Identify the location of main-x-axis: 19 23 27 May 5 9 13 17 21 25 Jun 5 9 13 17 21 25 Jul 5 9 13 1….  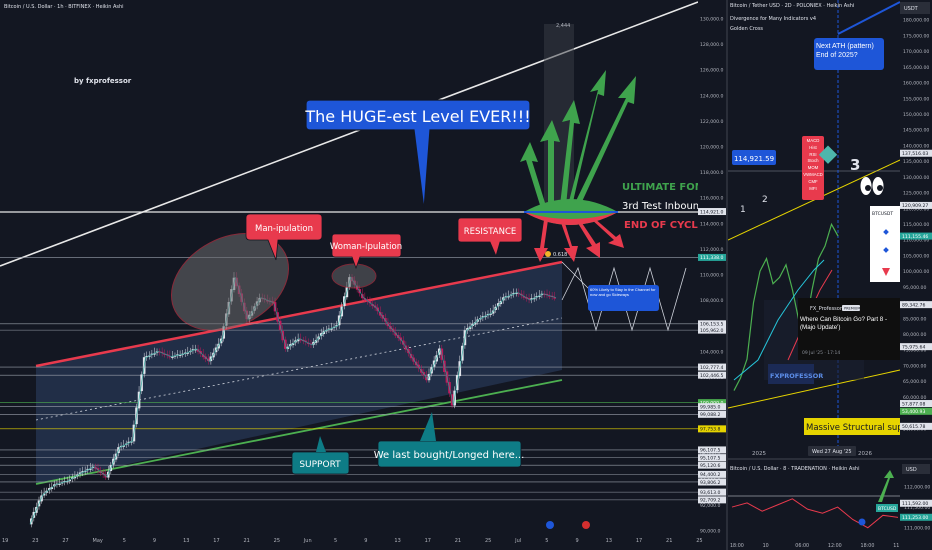
(363, 542).